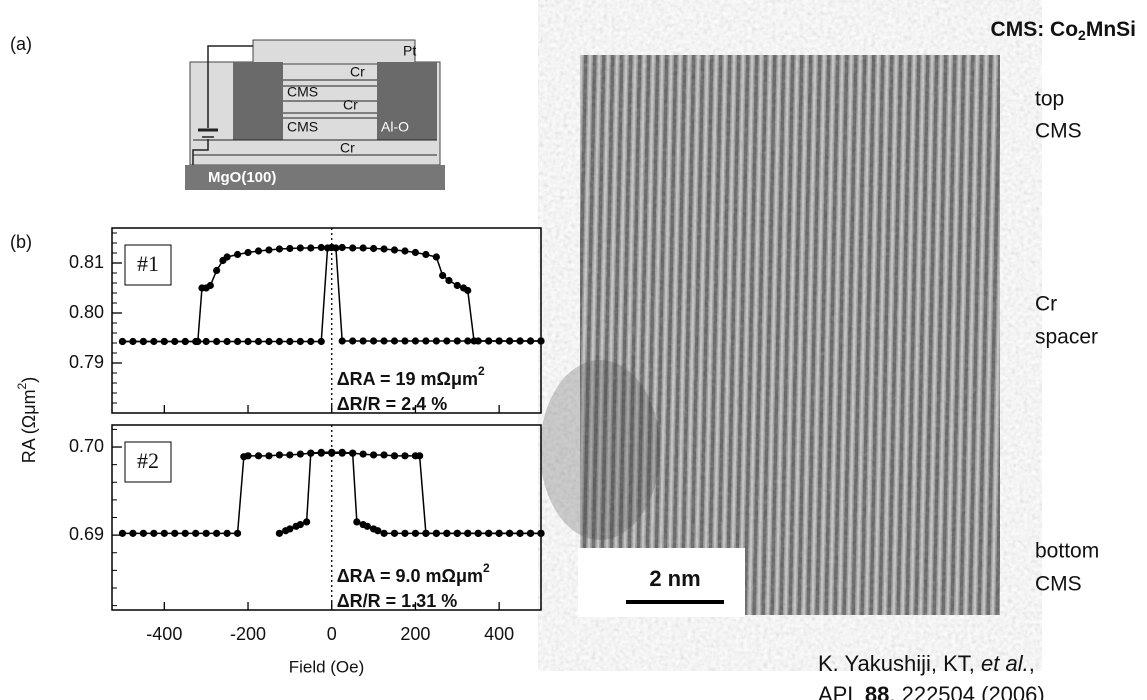 Image resolution: width=1147 pixels, height=700 pixels. I want to click on x-tick-label: -200, so click(248, 634).